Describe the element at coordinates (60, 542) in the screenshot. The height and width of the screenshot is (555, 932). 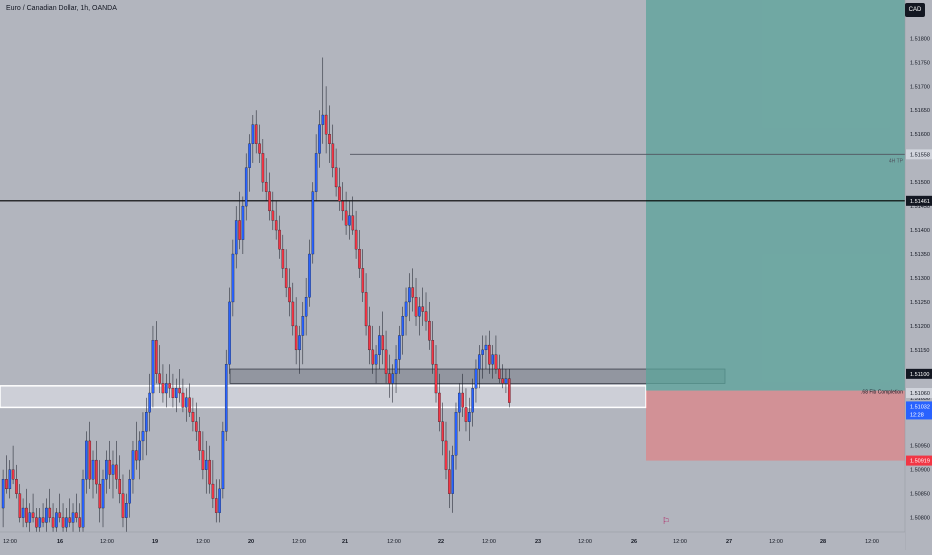
I see `x-tick-label: 16` at that location.